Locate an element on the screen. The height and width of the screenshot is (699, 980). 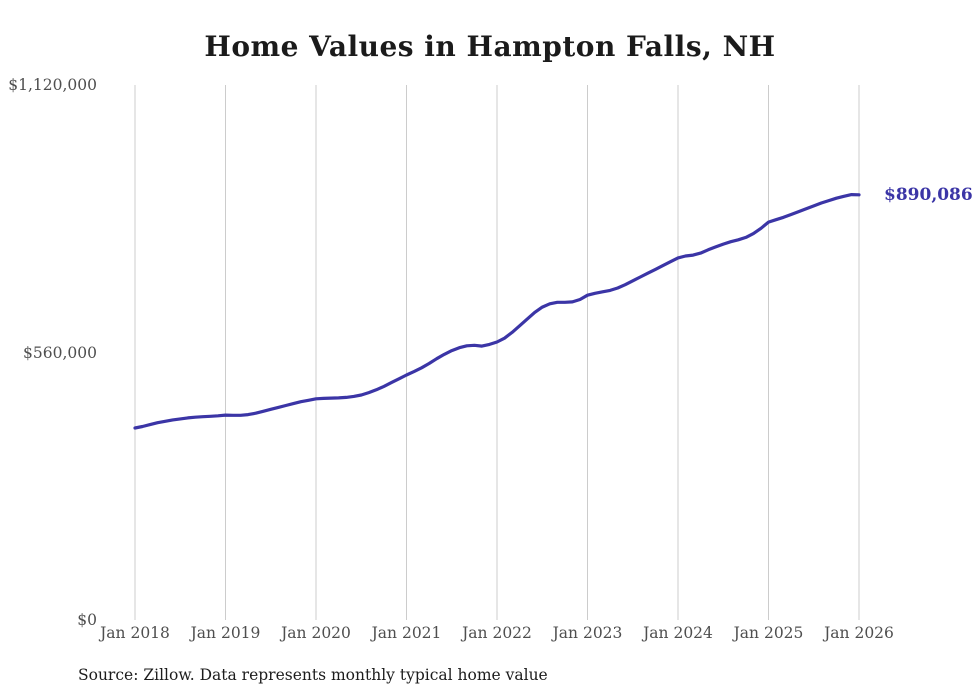
x-tick-label: Jan 2025 is located at coordinates (768, 633).